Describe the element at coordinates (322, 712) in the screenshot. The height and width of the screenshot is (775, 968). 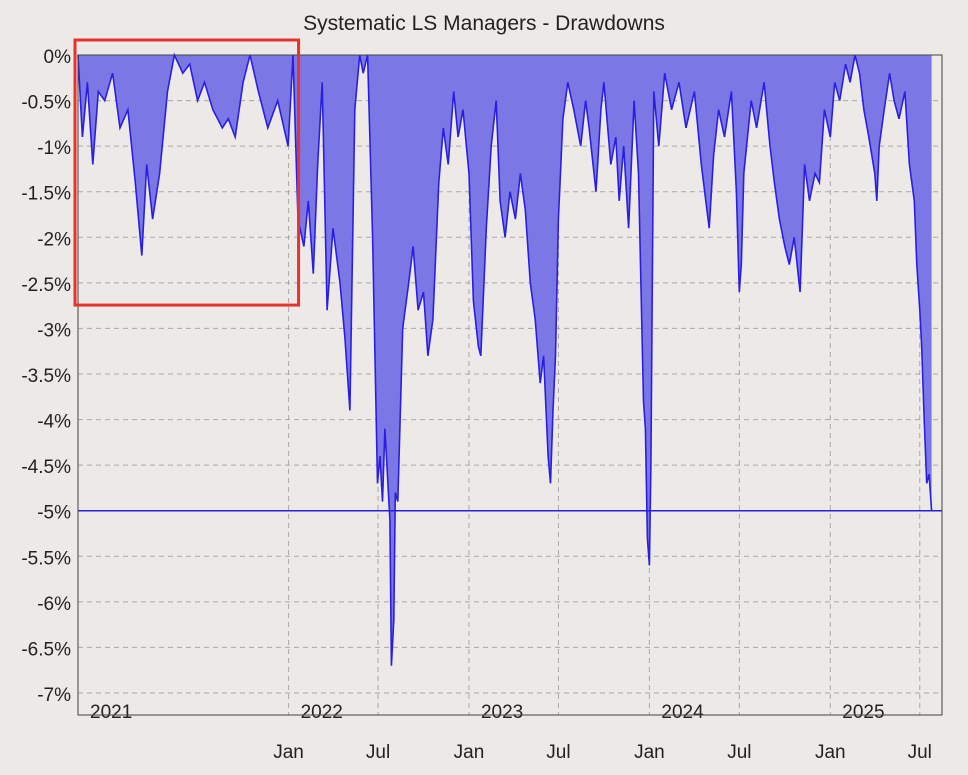
I see `year-label: 2022` at that location.